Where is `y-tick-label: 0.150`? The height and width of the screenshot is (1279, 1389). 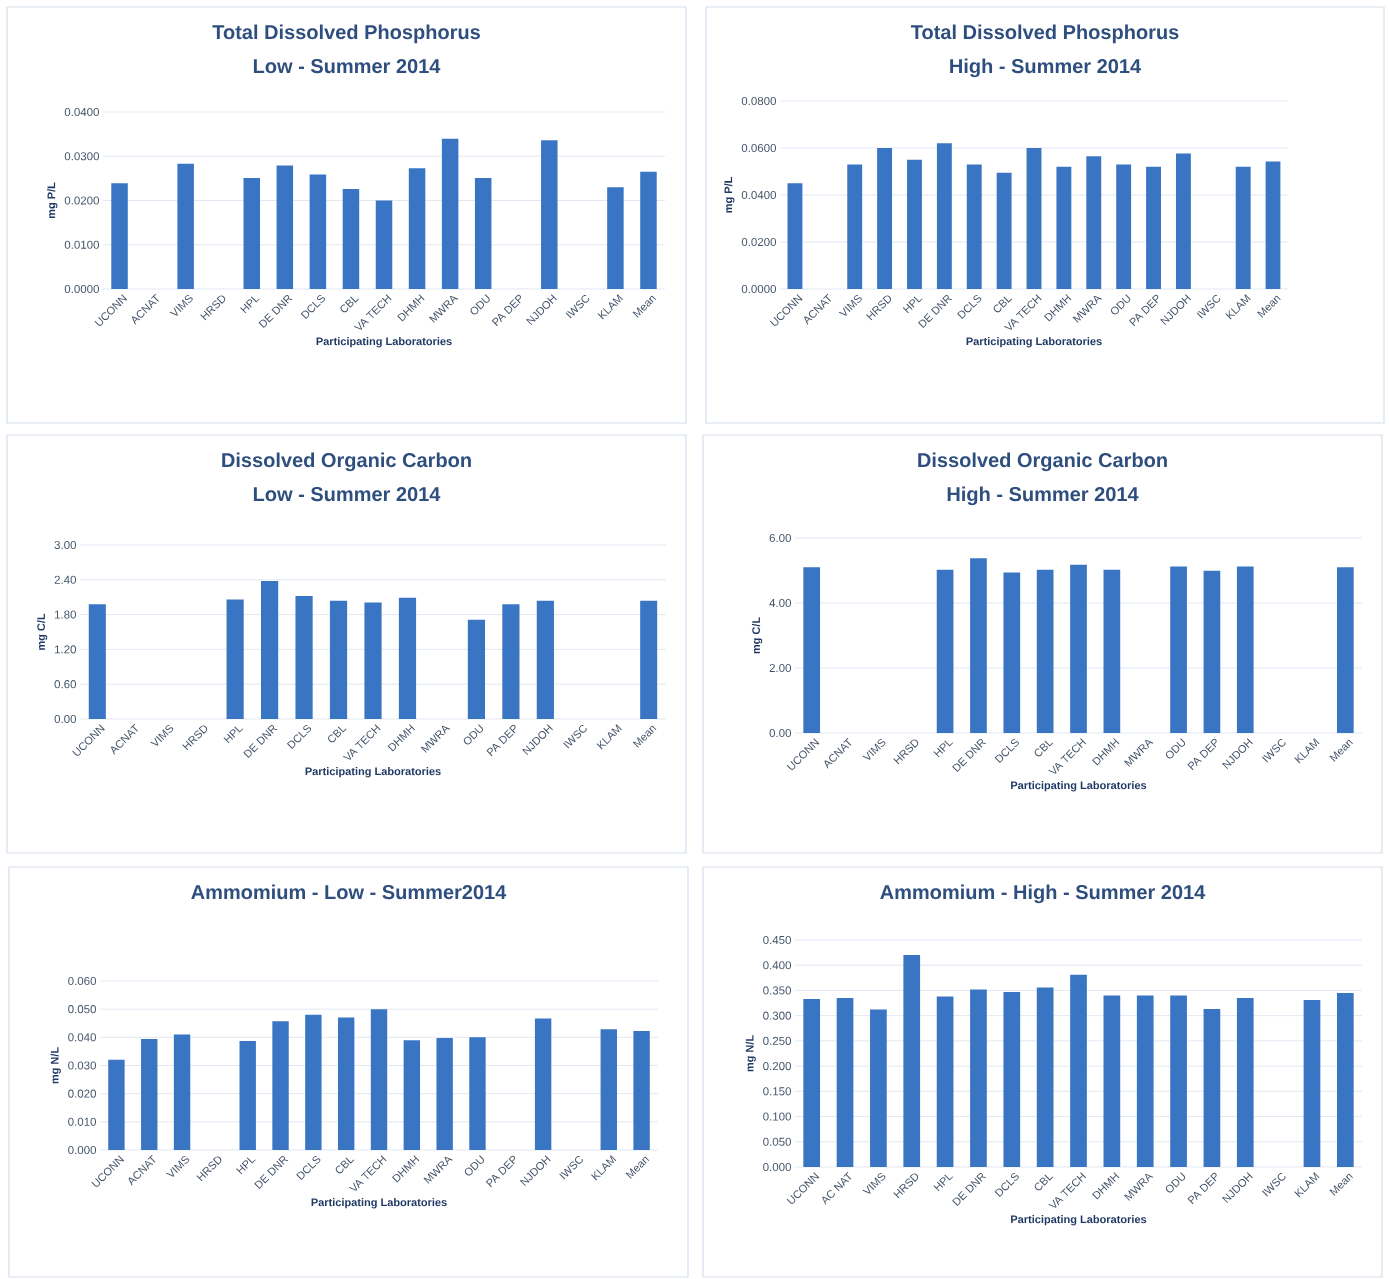
y-tick-label: 0.150 is located at coordinates (777, 1091).